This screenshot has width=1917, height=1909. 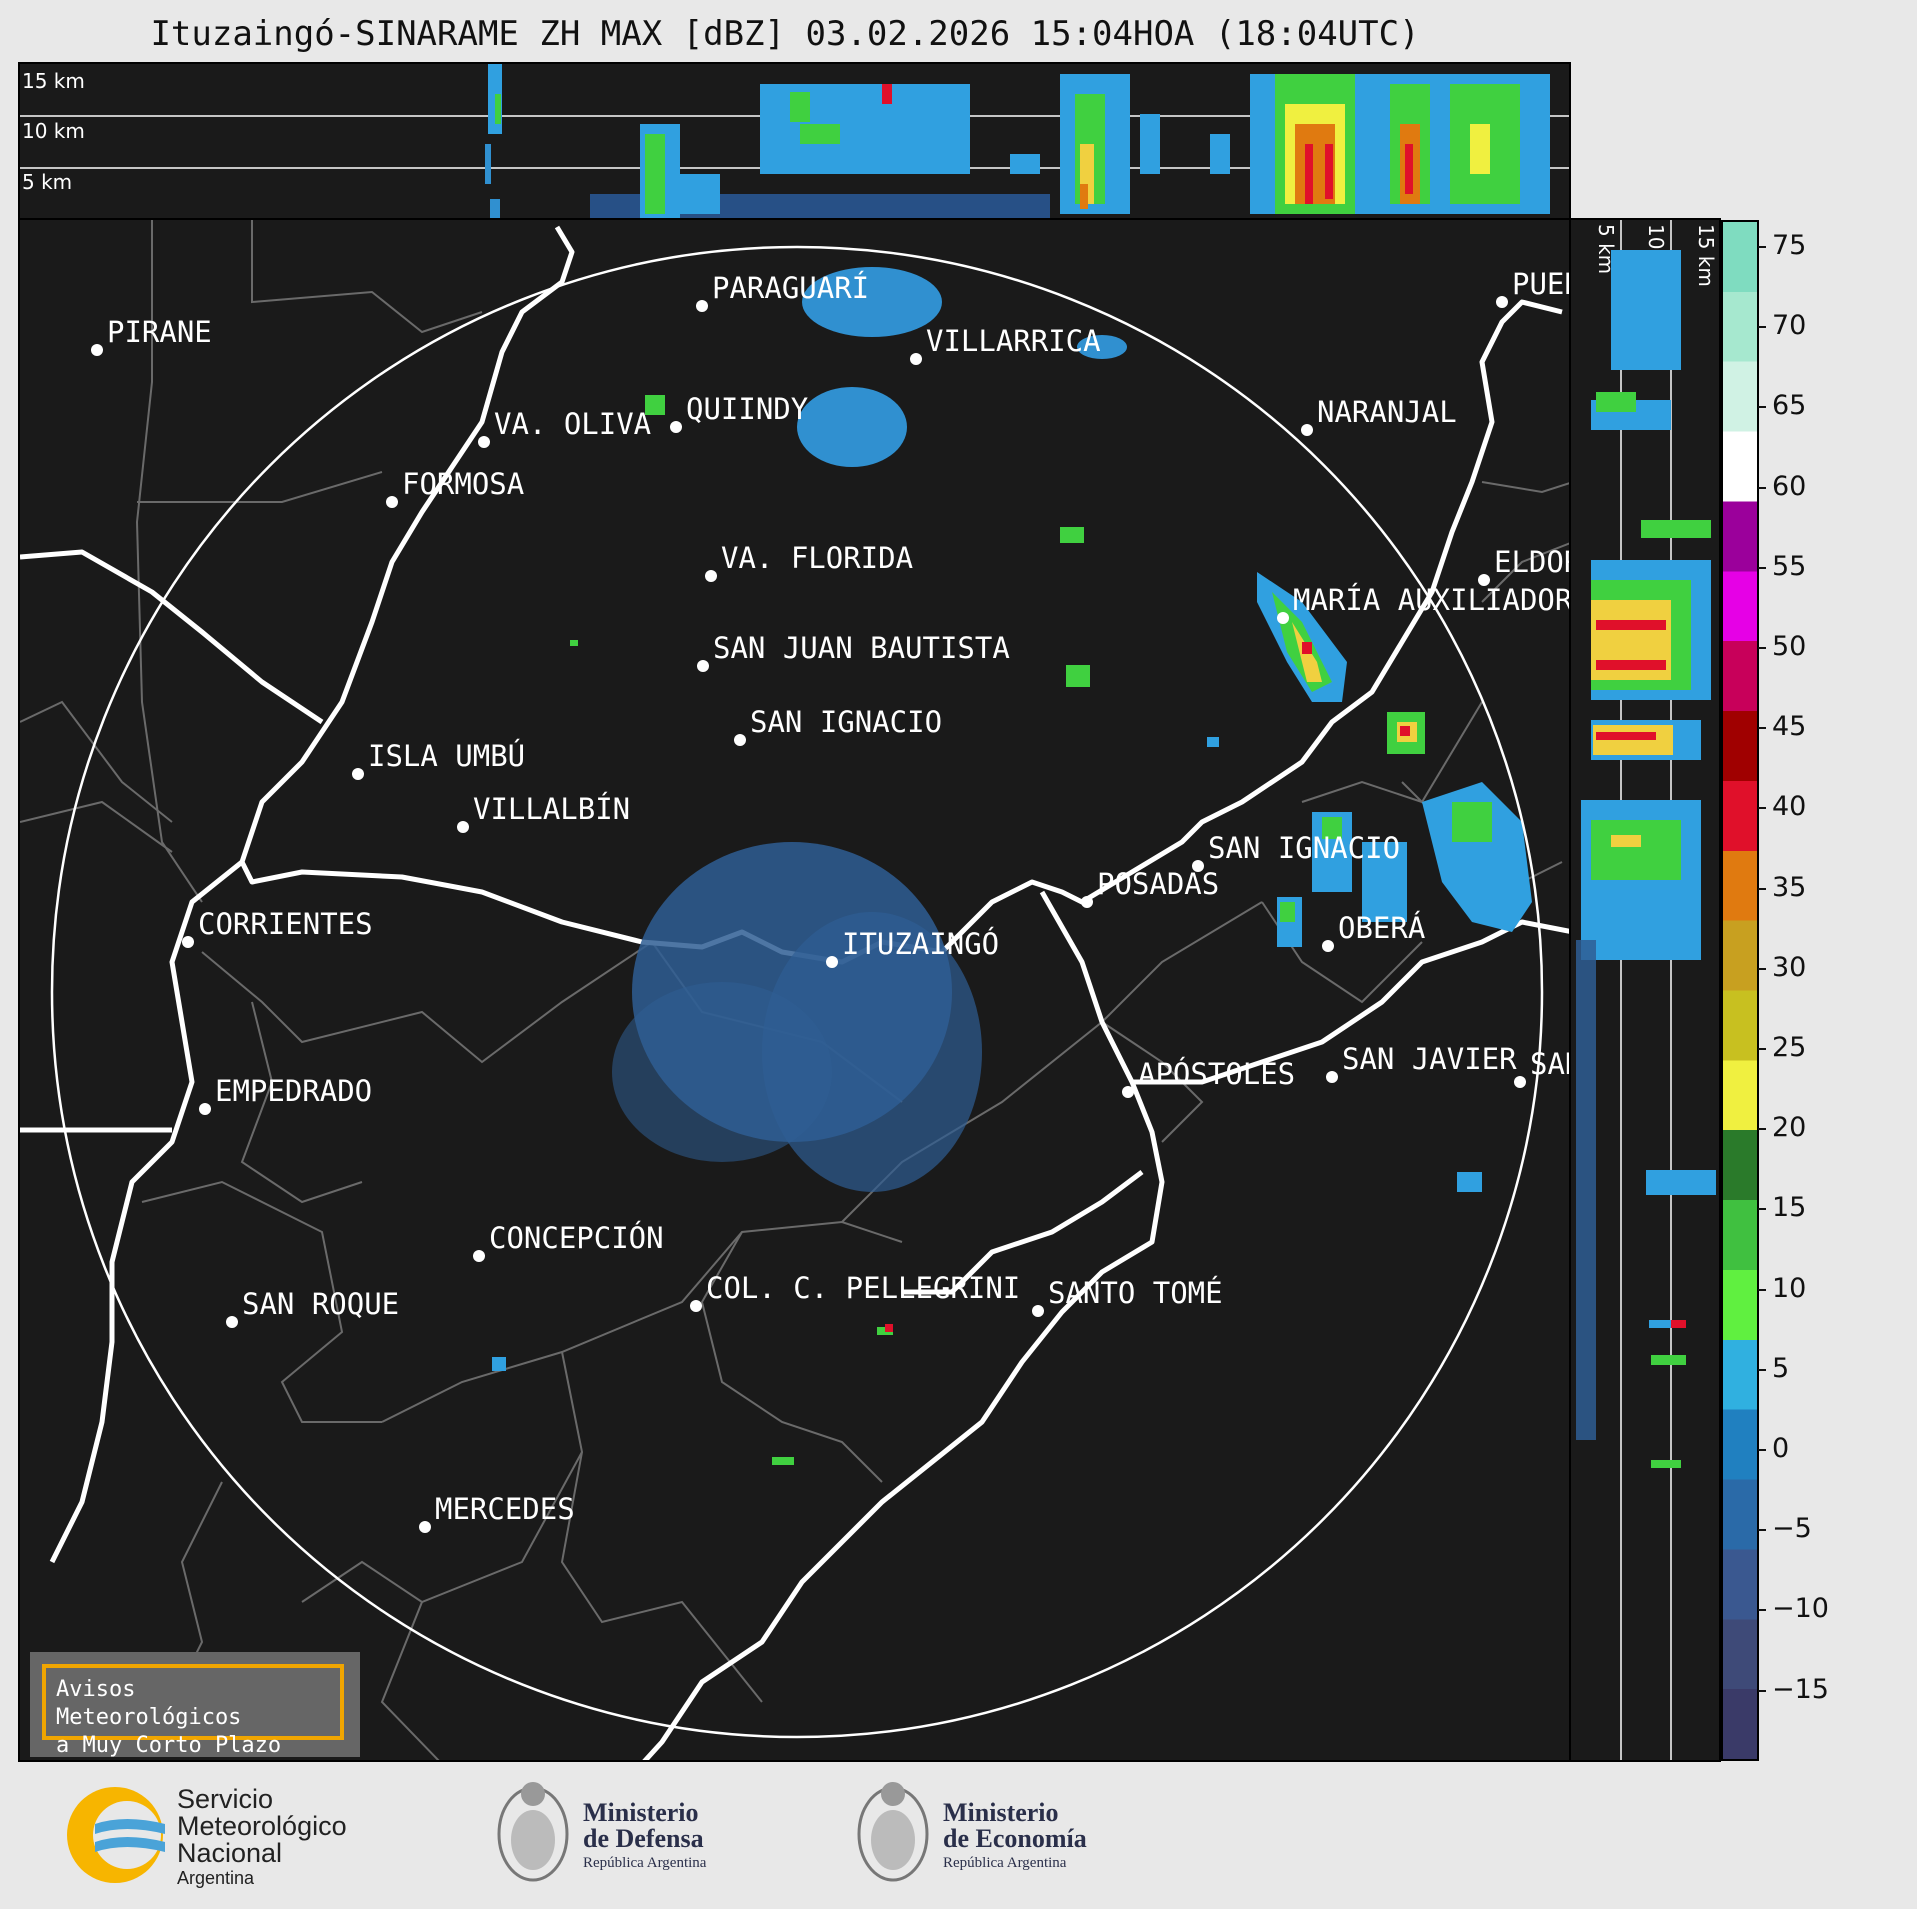 I want to click on colorbar-tick-label: 10, so click(x=1781, y=1288).